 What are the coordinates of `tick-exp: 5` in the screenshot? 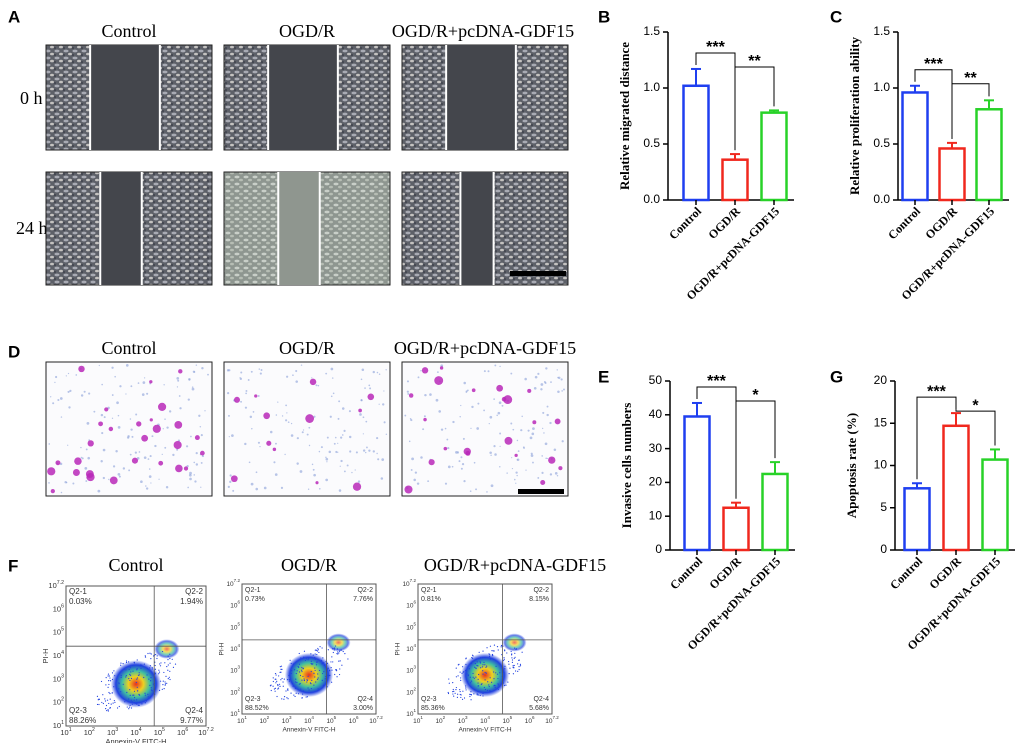 It's located at (335, 717).